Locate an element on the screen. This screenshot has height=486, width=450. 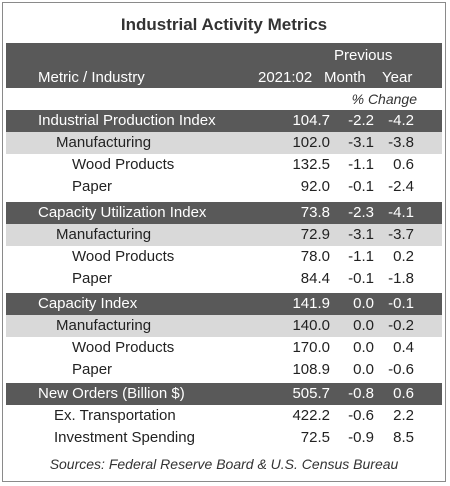
table-title: Industrial Activity Metrics is located at coordinates (224, 24).